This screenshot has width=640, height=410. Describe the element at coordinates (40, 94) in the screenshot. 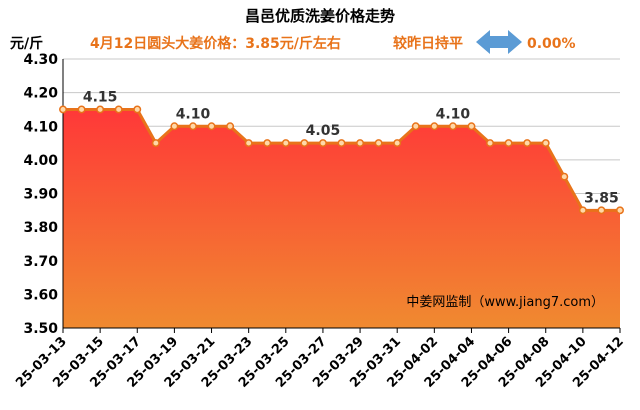

I see `y-tick-label: 4.20` at that location.